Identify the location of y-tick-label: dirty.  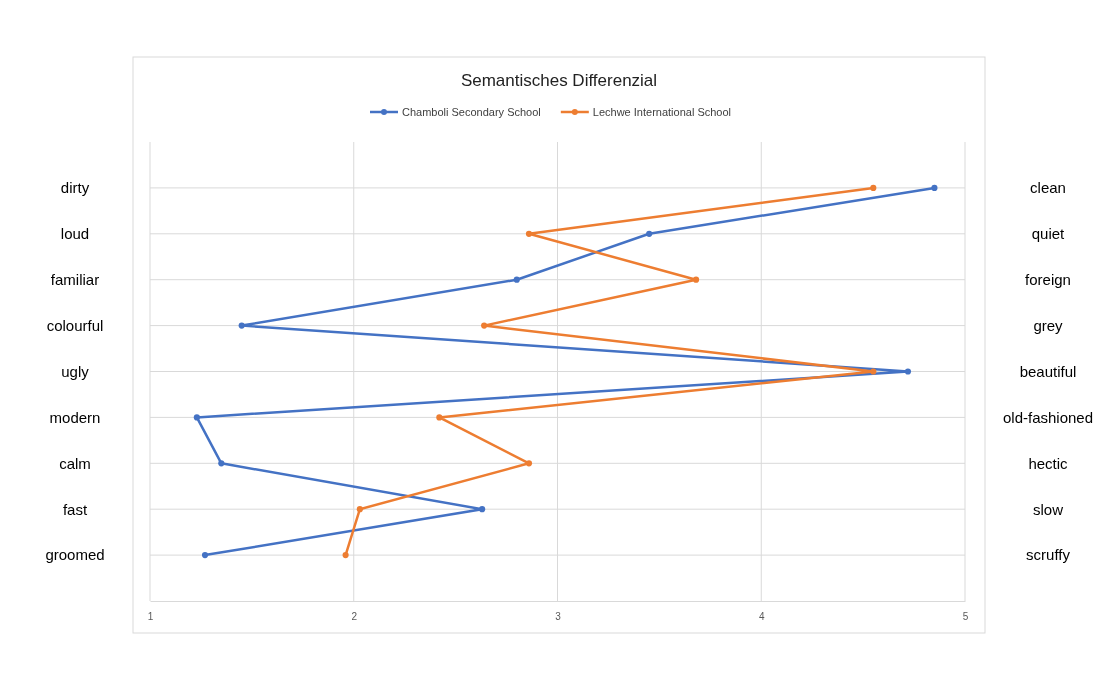
(75, 188).